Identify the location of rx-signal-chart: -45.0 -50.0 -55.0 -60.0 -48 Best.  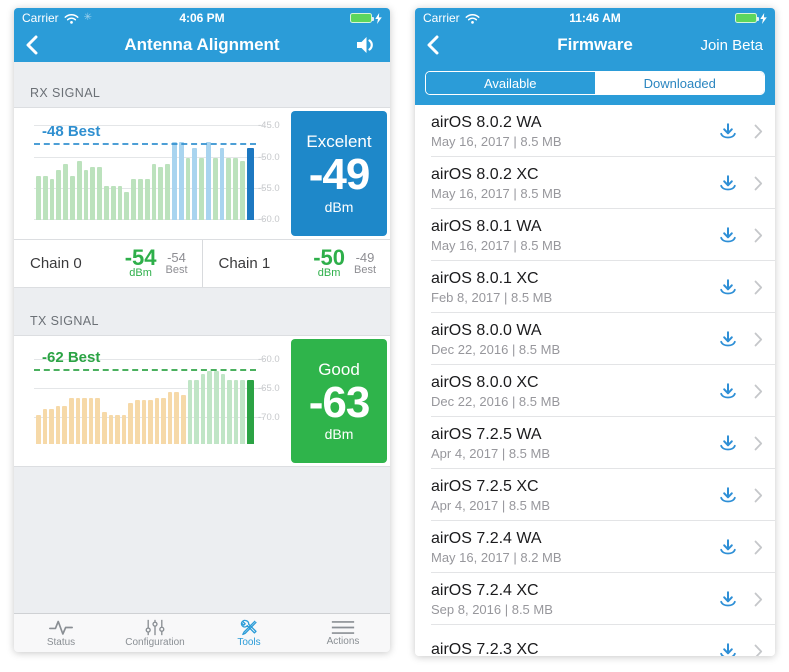
(157, 172).